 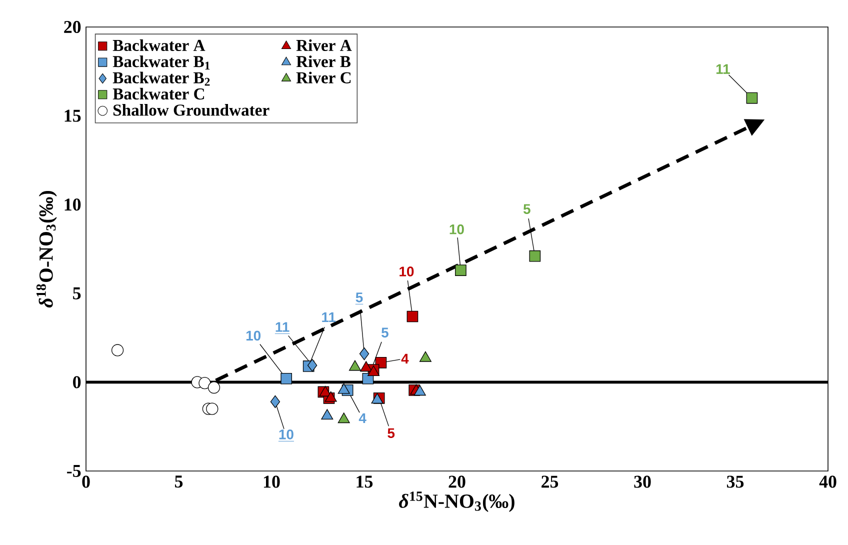 I want to click on y-tick-label: -5, so click(x=74, y=471).